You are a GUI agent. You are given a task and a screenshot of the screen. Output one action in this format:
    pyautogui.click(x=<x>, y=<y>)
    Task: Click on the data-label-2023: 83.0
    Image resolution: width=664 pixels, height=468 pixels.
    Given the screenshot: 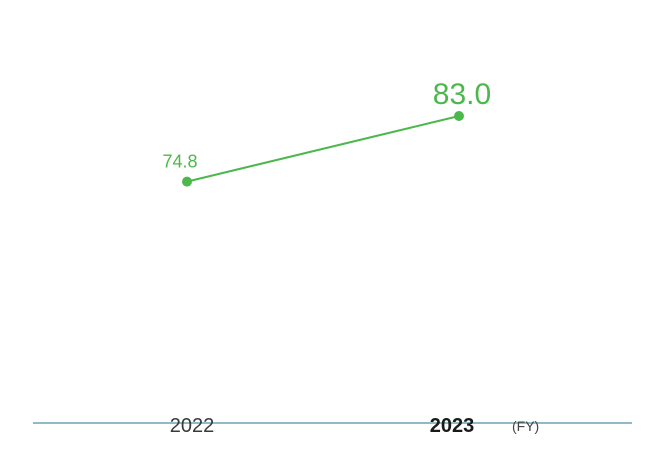 What is the action you would take?
    pyautogui.click(x=462, y=94)
    